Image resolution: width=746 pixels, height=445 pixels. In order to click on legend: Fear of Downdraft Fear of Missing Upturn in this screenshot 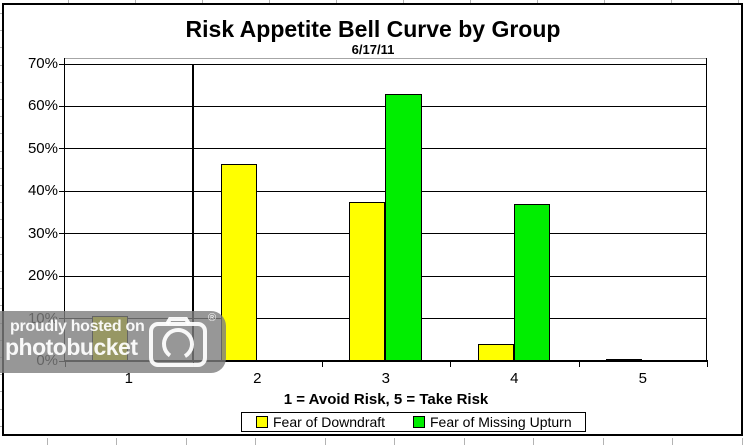, I will do `click(413, 422)`.